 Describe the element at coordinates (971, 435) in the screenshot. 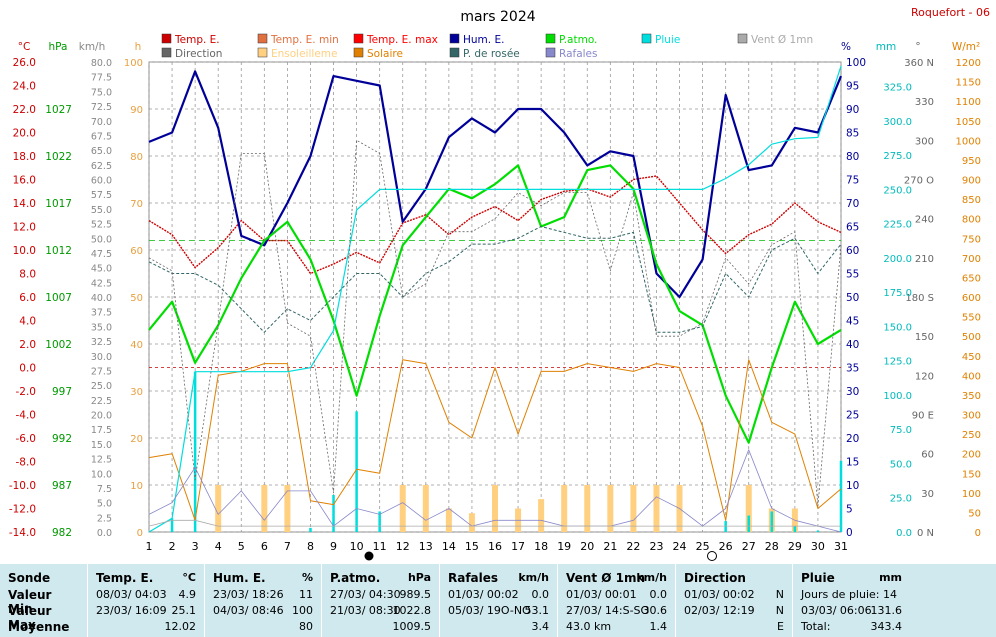

I see `axis-tick-label: 250` at that location.